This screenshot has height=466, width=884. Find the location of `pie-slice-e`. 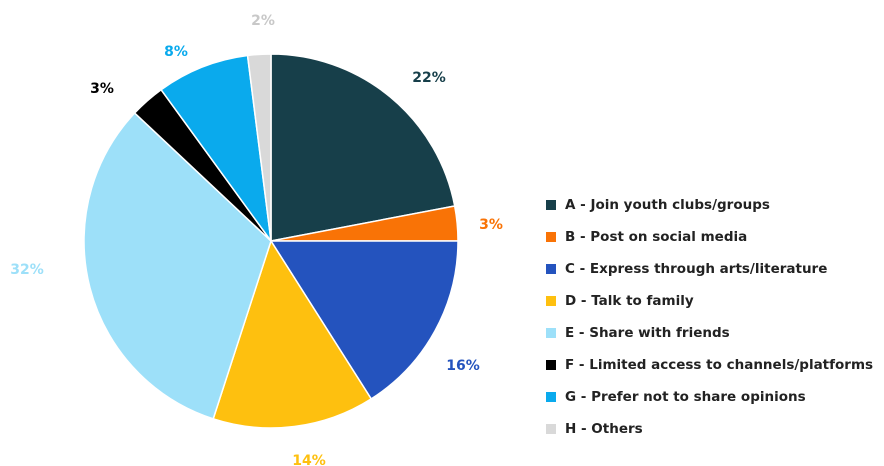

pie-slice-e is located at coordinates (177, 266).